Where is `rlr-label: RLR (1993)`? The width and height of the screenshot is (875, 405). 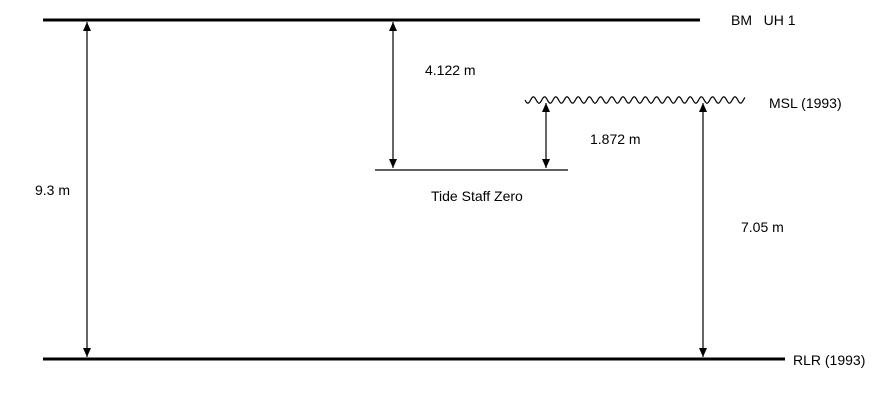 rlr-label: RLR (1993) is located at coordinates (829, 360).